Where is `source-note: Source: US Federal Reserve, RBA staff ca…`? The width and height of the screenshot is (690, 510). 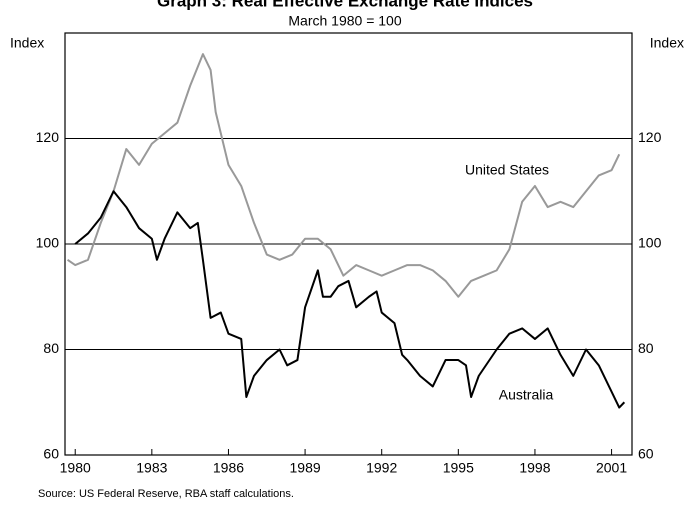 source-note: Source: US Federal Reserve, RBA staff ca… is located at coordinates (166, 494).